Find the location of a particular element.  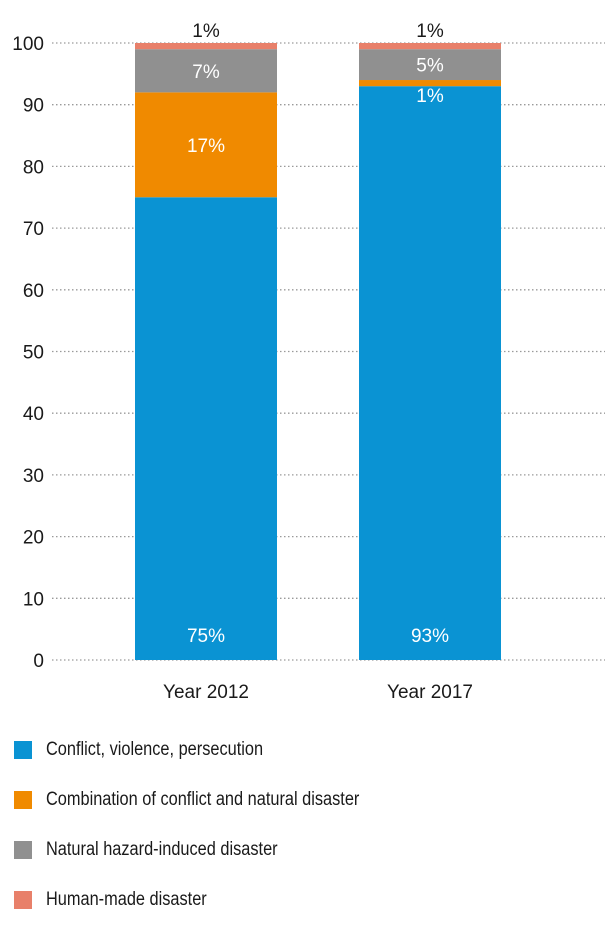

data-label-1-natural-hazard-induced-disaster: 5% is located at coordinates (430, 66).